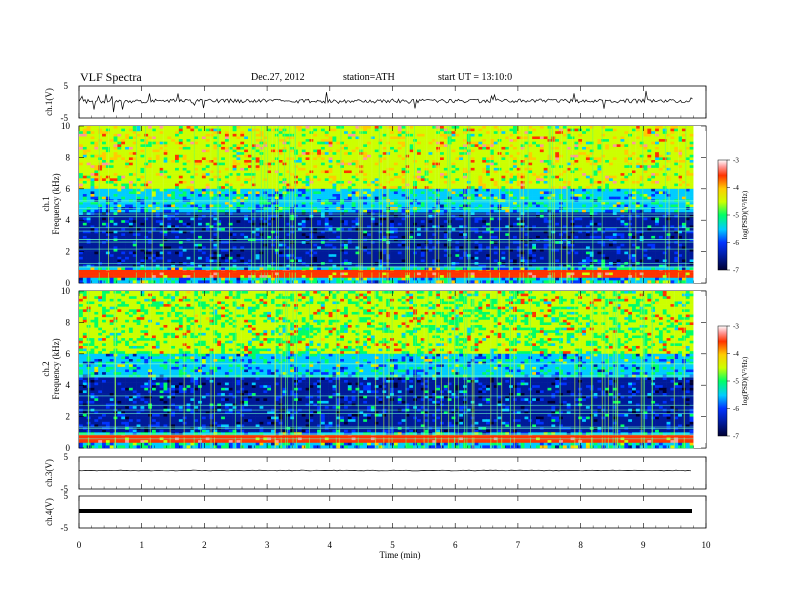 This screenshot has width=792, height=612. Describe the element at coordinates (745, 380) in the screenshot. I see `ch2-colorbar-label: log(PSD)(V²/Hz)` at that location.